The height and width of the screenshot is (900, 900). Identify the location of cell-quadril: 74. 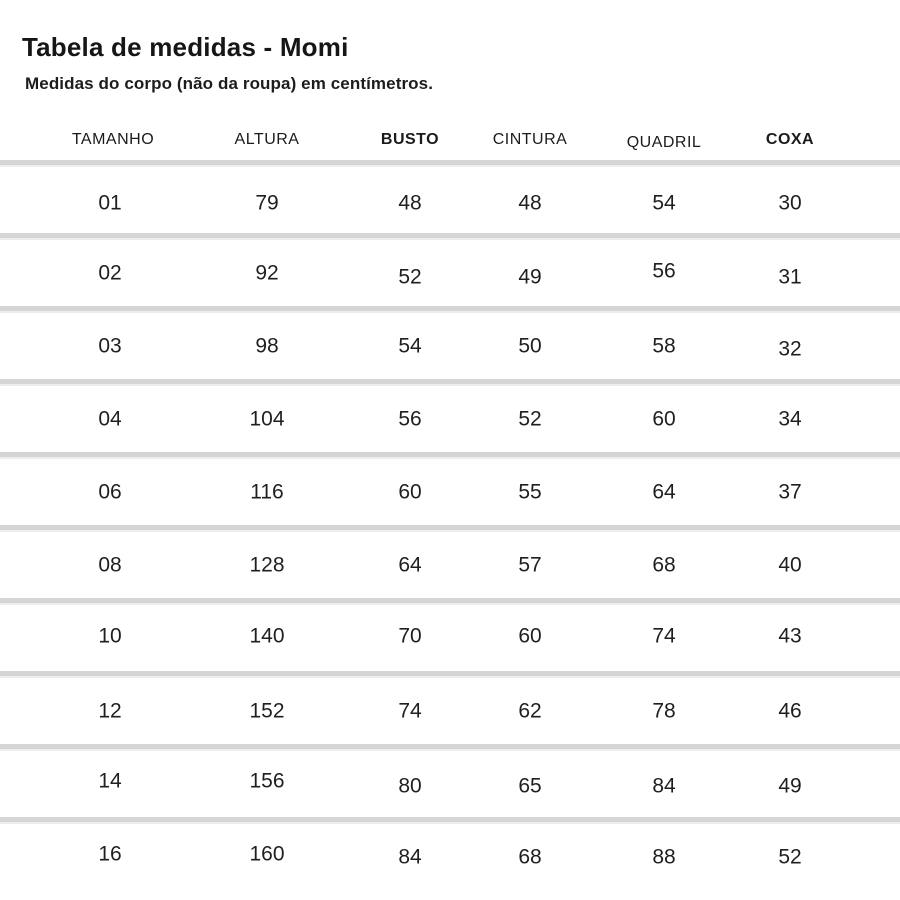
(664, 636).